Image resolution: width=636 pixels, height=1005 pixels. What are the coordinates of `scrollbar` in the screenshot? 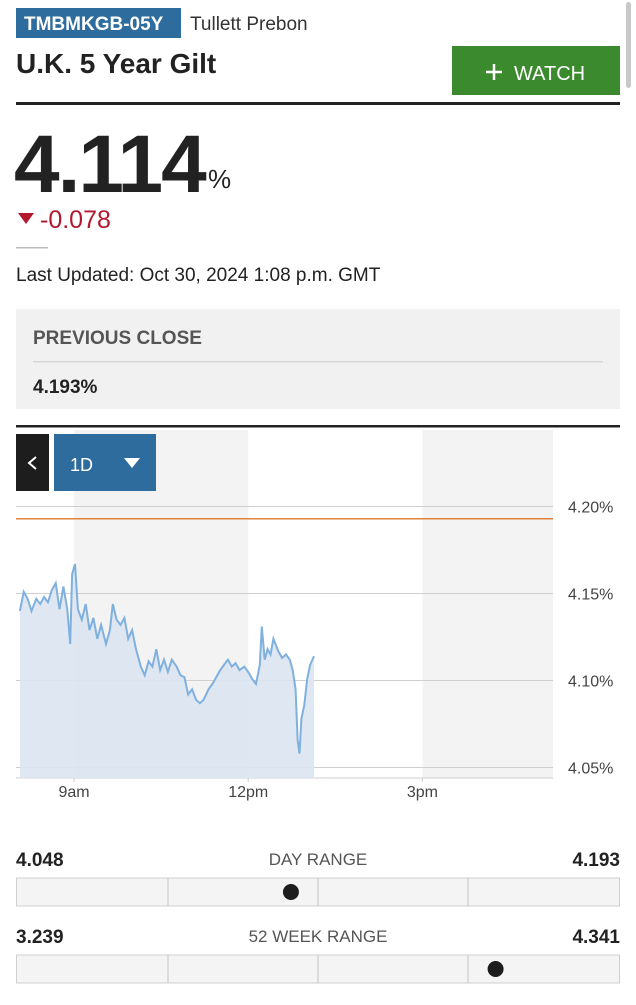 It's located at (628, 45).